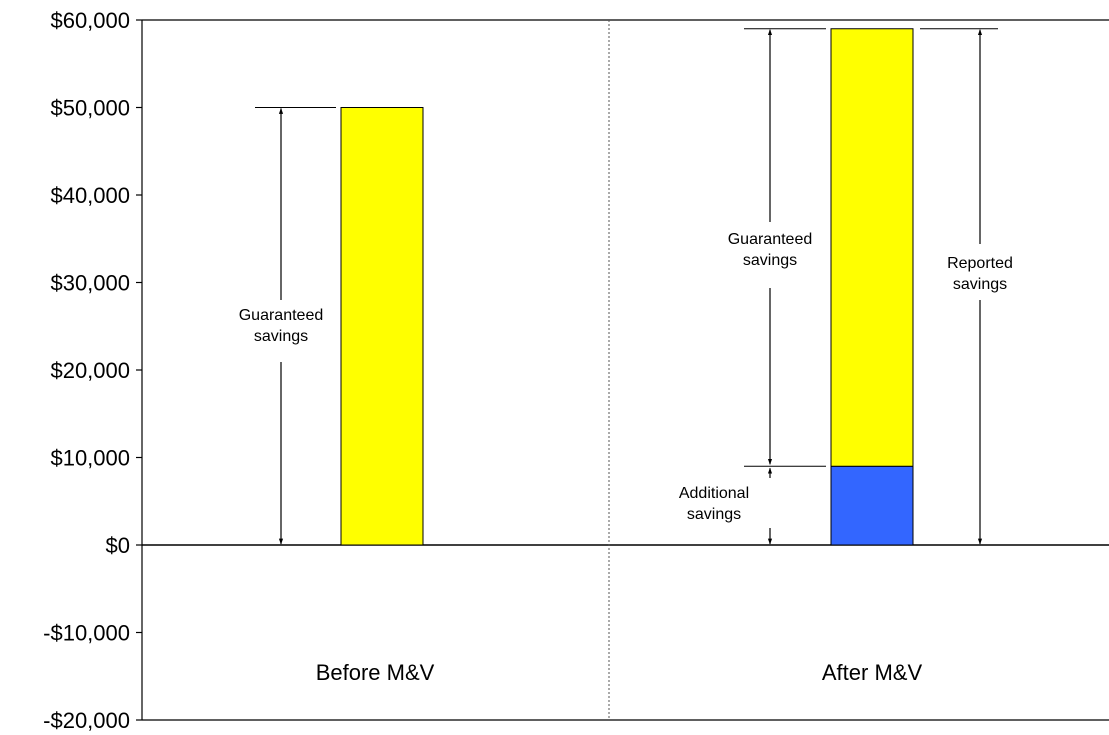  What do you see at coordinates (980, 263) in the screenshot?
I see `annotation-label: Reported` at bounding box center [980, 263].